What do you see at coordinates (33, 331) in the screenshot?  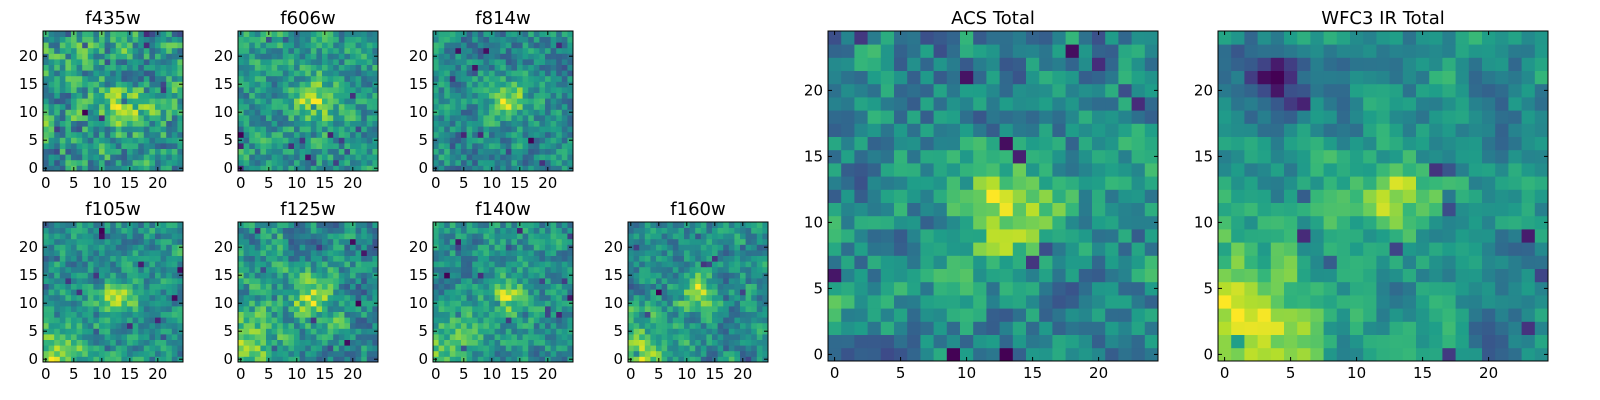 I see `y-tick-label: 5` at bounding box center [33, 331].